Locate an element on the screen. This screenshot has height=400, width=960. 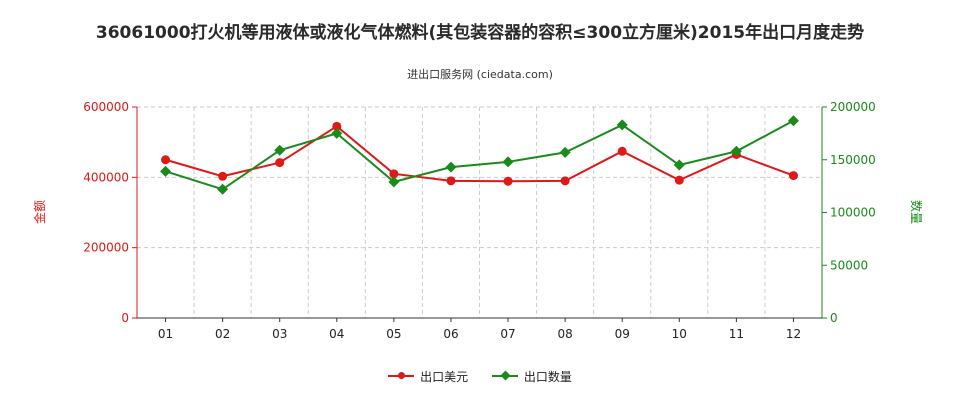
legend-label-amount: 出口美元 is located at coordinates (444, 376).